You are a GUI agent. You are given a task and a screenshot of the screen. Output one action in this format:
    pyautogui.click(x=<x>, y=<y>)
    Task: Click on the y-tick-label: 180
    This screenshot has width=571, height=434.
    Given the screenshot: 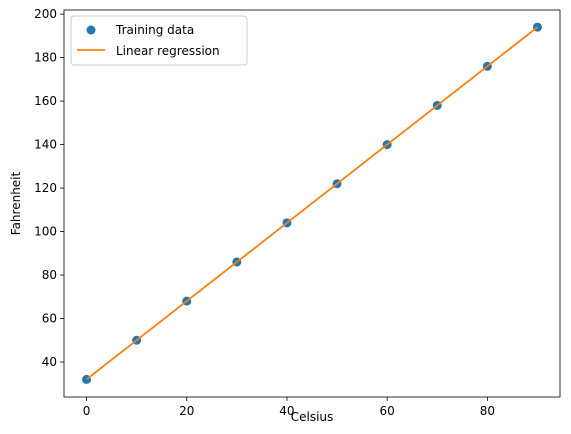 What is the action you would take?
    pyautogui.click(x=45, y=58)
    